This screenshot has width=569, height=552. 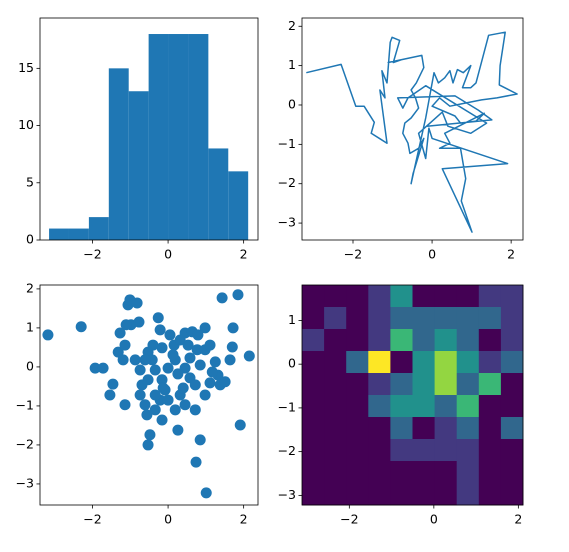 I want to click on x-tick-label: 2, so click(x=244, y=254).